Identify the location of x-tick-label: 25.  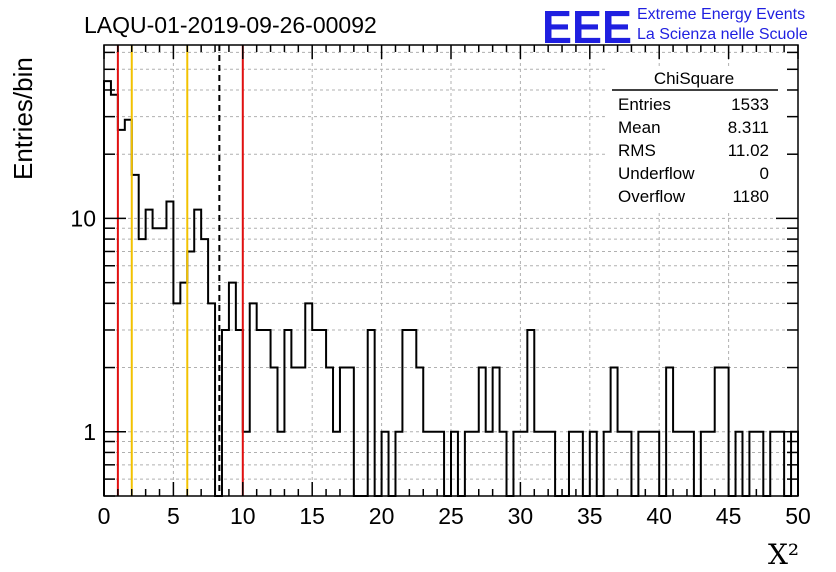
(451, 516).